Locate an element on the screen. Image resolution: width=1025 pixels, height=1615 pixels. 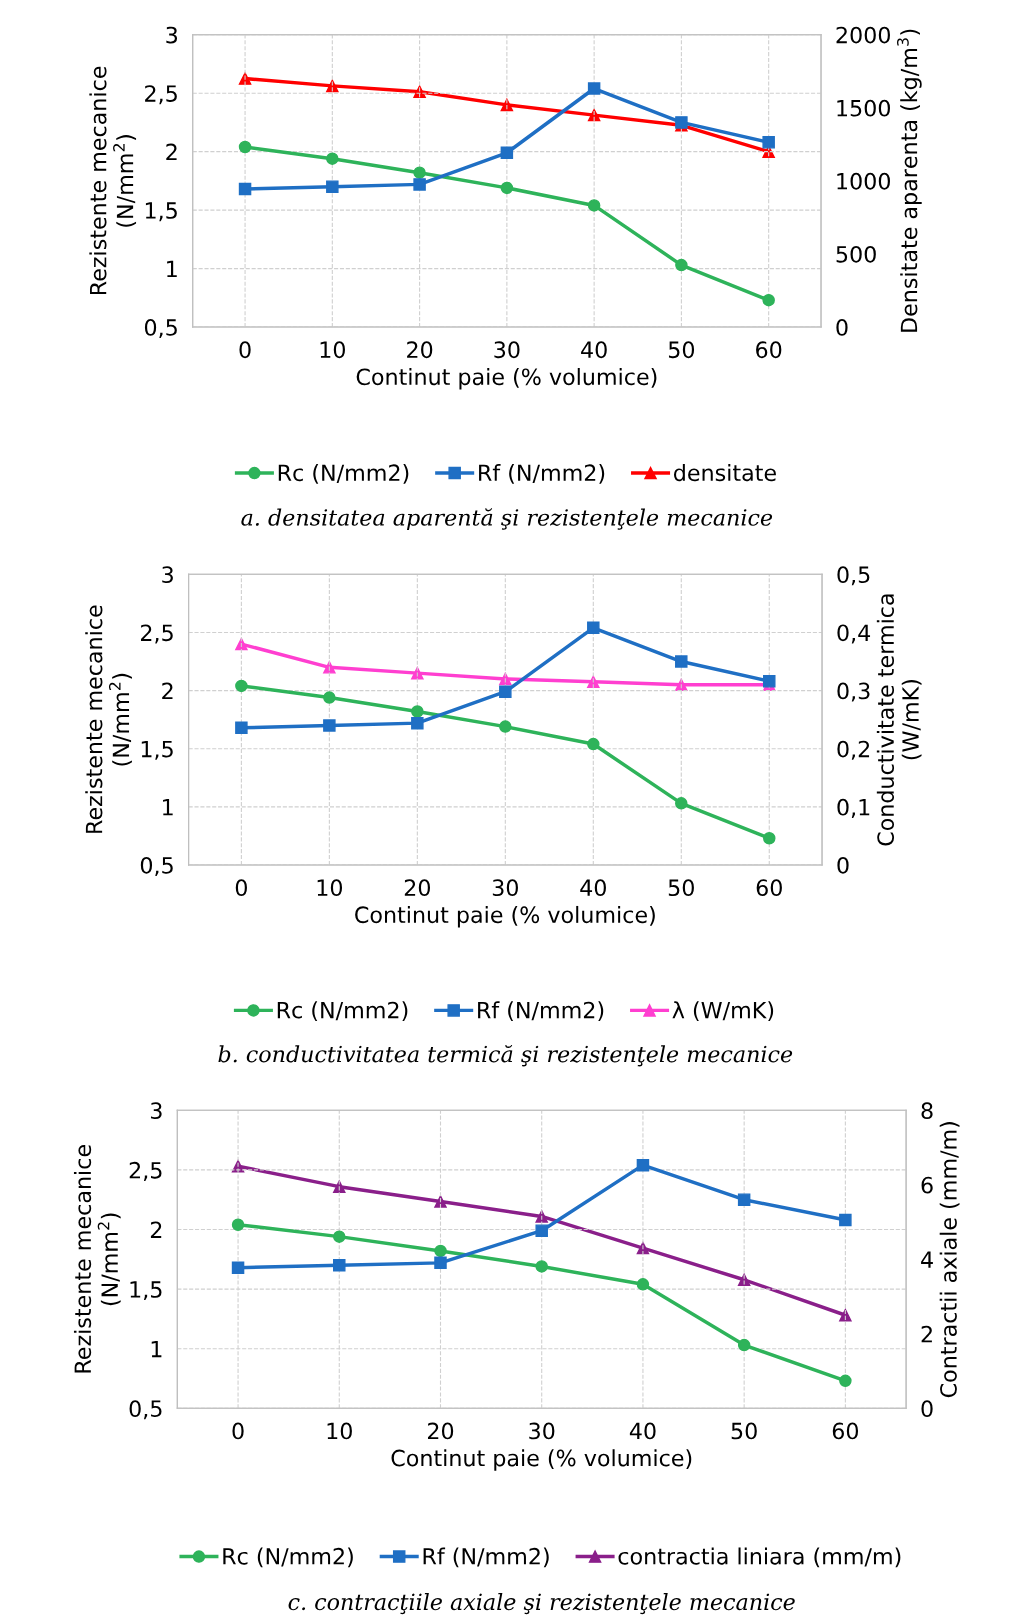
y2-axis-title: Densitate aparenta (kg/m$^{3}$) is located at coordinates (909, 180).